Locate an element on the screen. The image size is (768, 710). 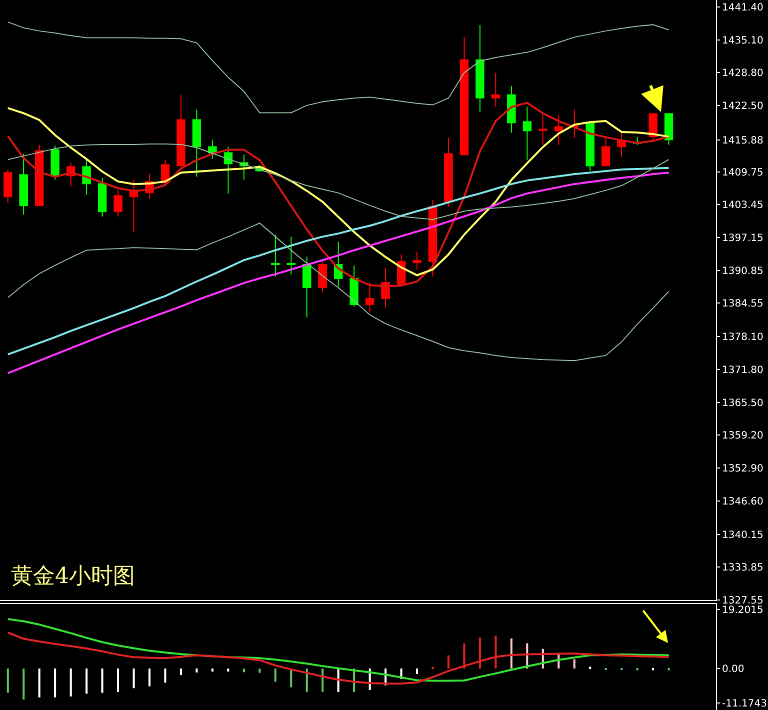
y-tick-label: 1352.90 is located at coordinates (743, 468).